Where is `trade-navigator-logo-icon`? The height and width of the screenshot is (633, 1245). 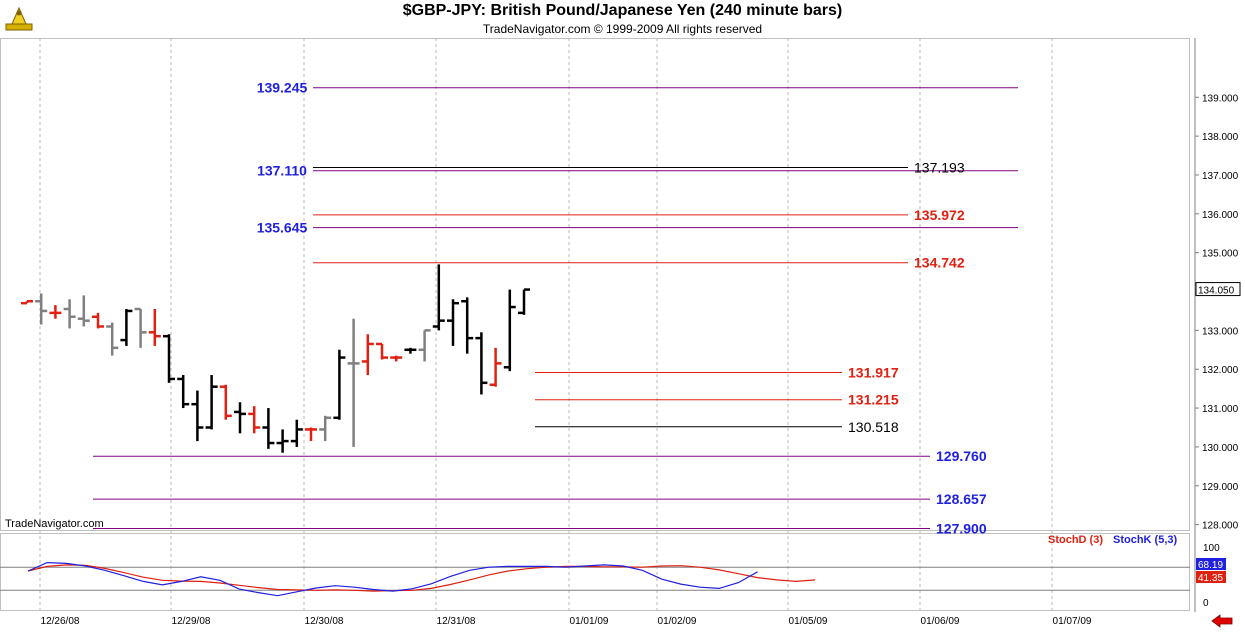
trade-navigator-logo-icon is located at coordinates (19, 18).